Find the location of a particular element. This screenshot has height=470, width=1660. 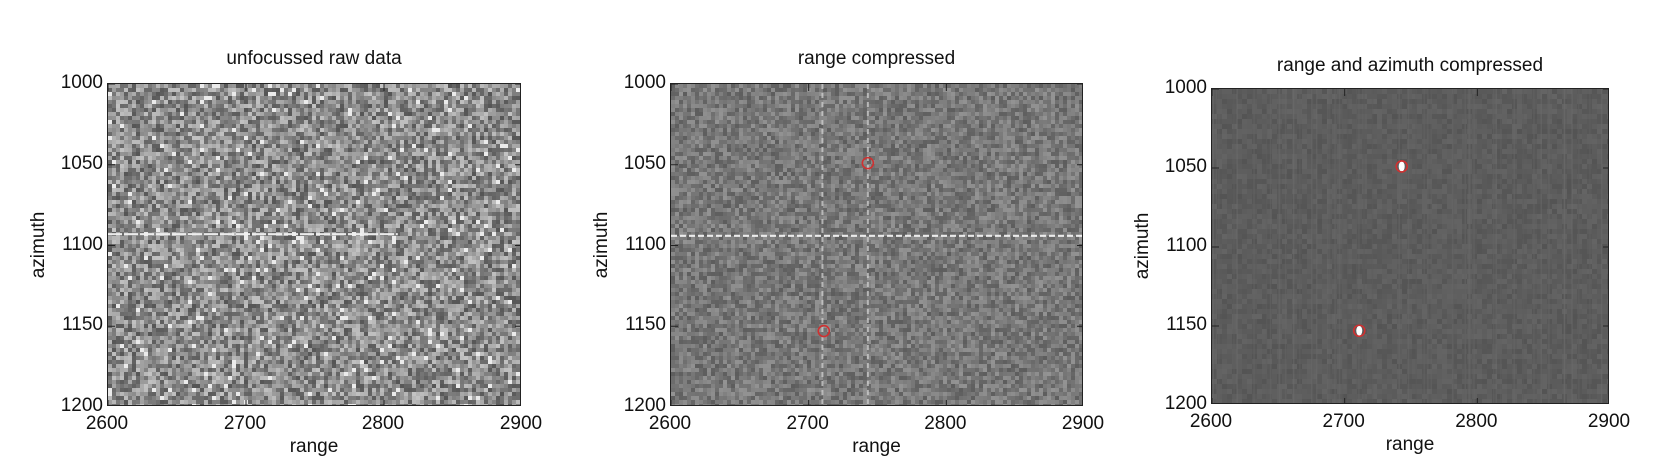

chart-title: unfocussed raw data is located at coordinates (313, 59).